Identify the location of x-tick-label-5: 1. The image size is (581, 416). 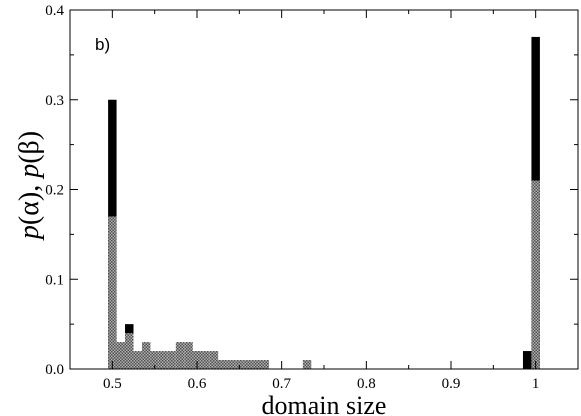
(536, 384).